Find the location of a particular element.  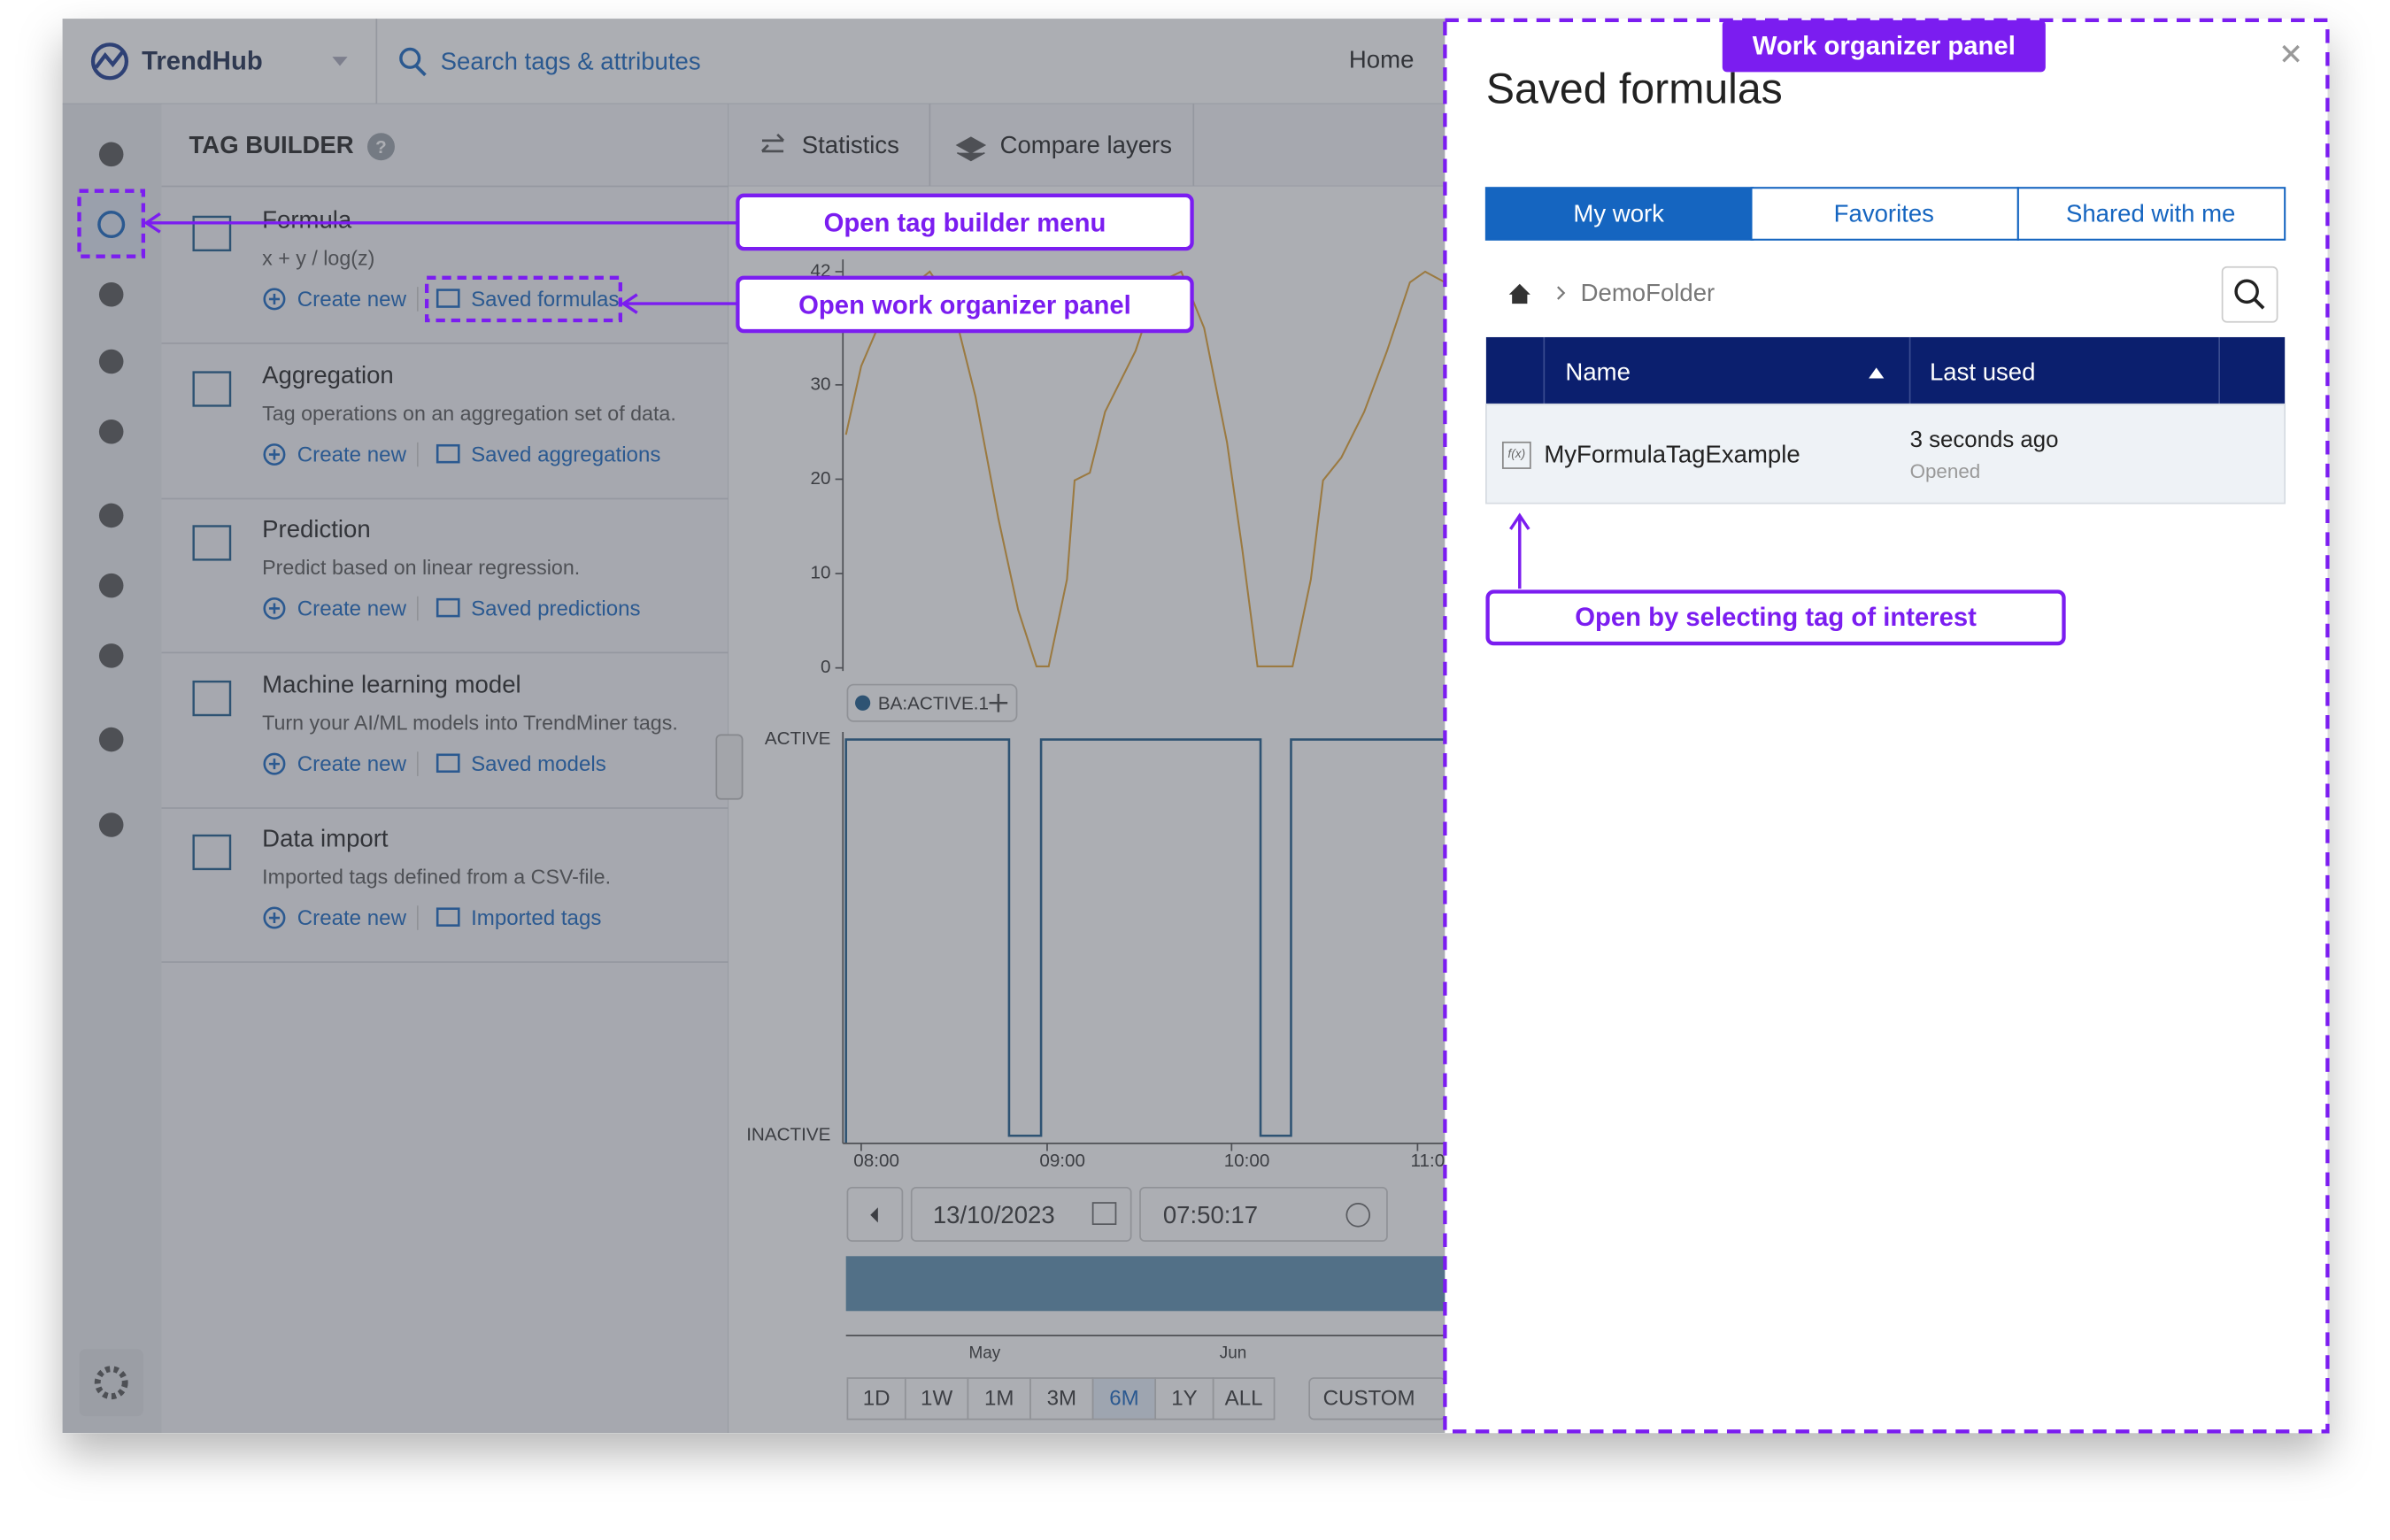

month-label: May is located at coordinates (984, 1353).